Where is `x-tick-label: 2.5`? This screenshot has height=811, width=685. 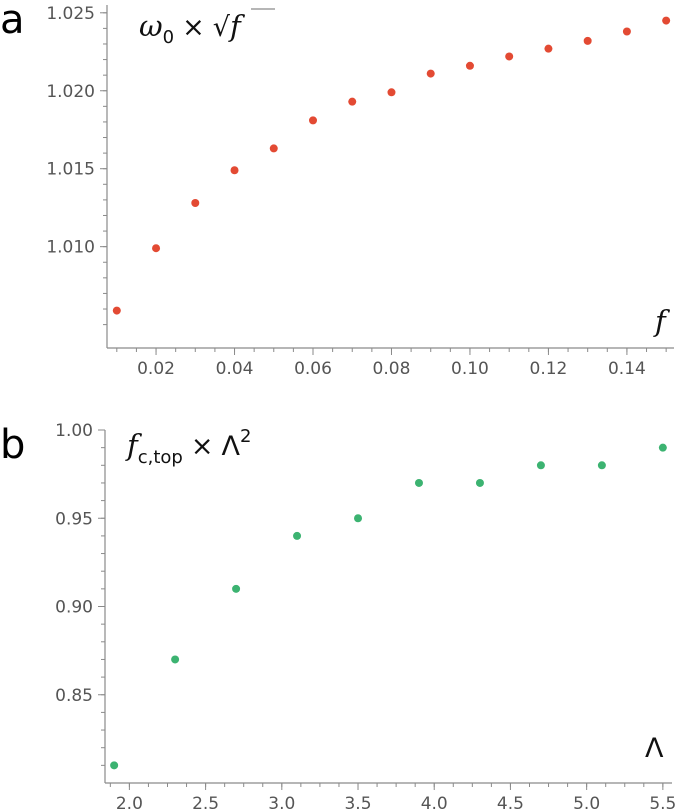
x-tick-label: 2.5 is located at coordinates (205, 802).